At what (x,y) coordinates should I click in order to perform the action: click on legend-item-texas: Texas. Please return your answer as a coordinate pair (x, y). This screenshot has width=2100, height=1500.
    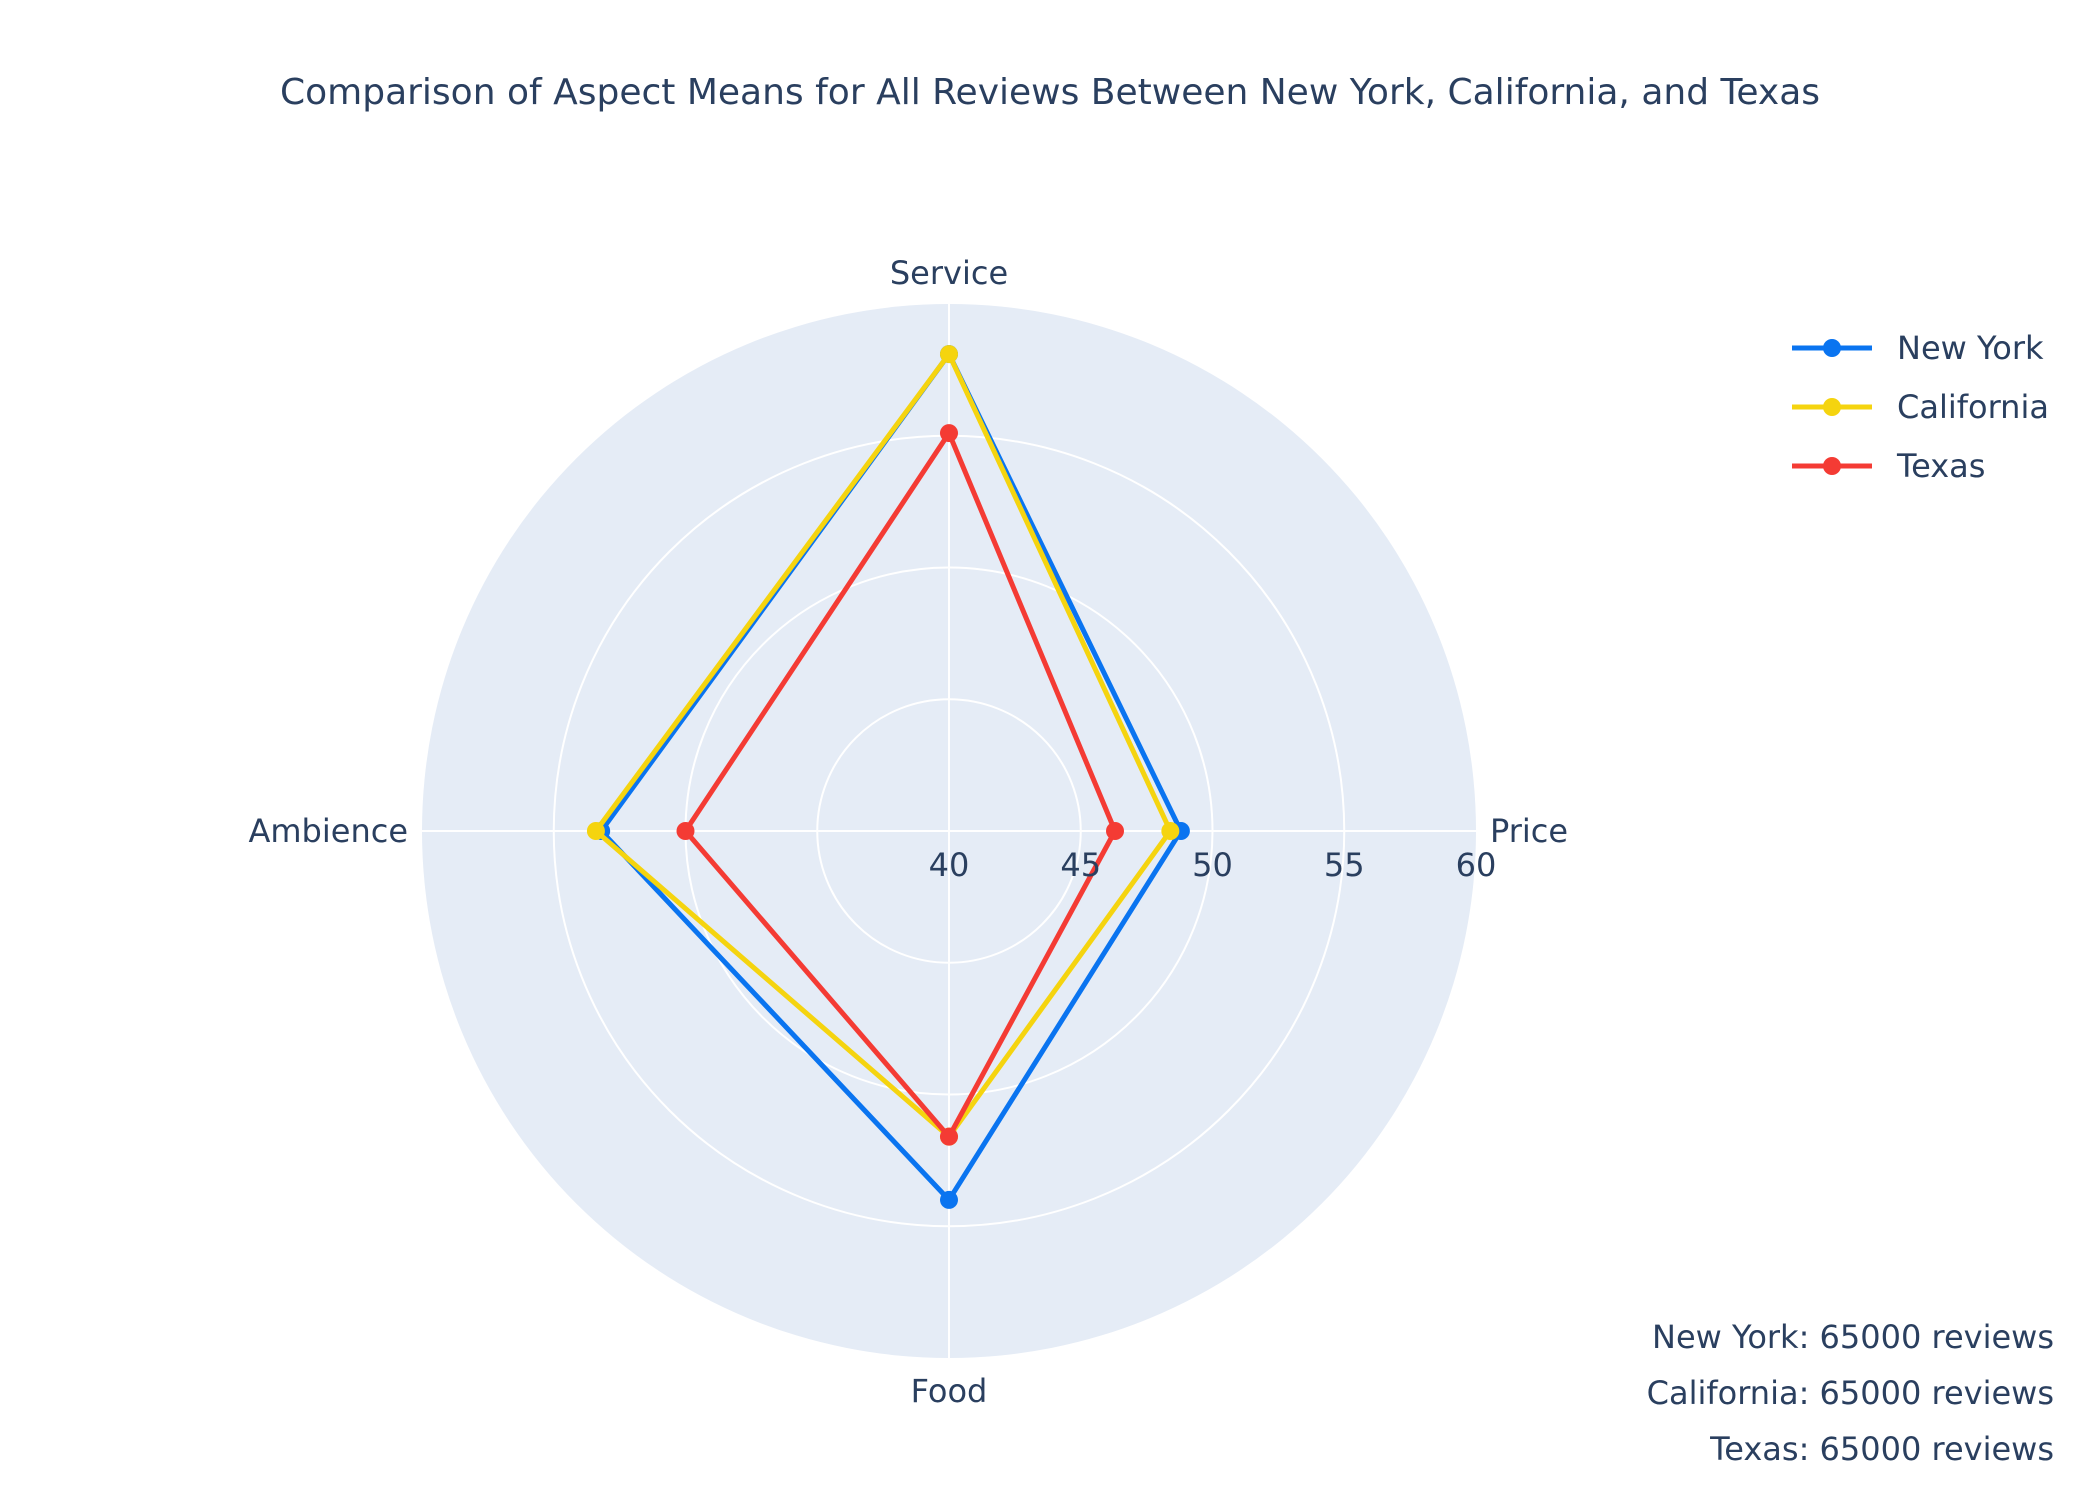
    Looking at the image, I should click on (1888, 466).